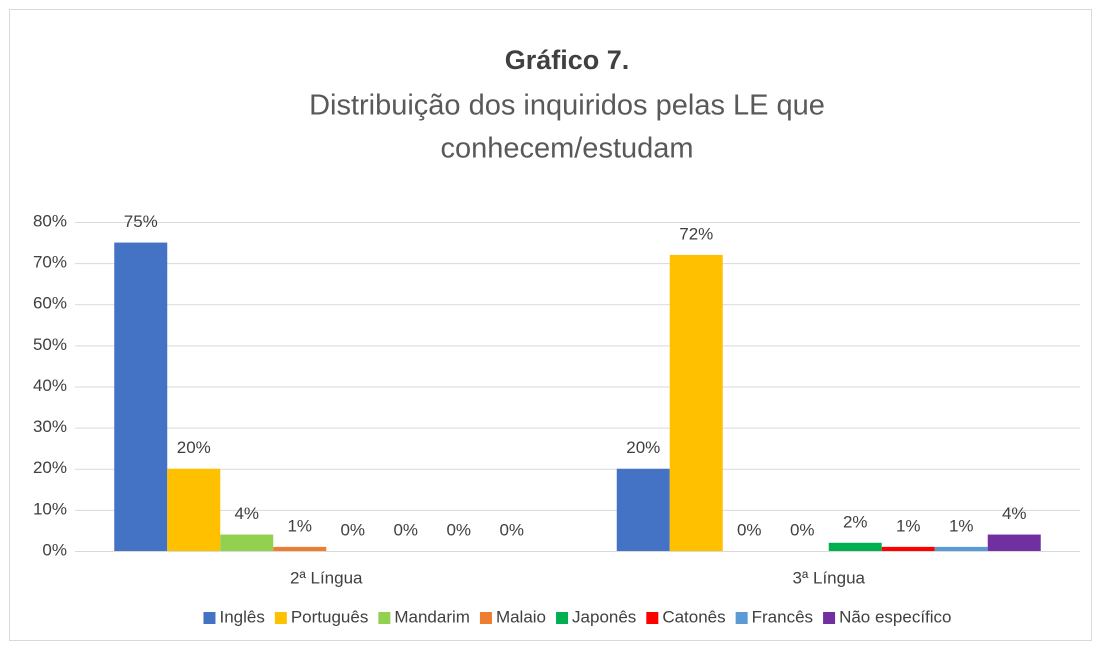  What do you see at coordinates (50, 467) in the screenshot?
I see `y-tick-label: 20%` at bounding box center [50, 467].